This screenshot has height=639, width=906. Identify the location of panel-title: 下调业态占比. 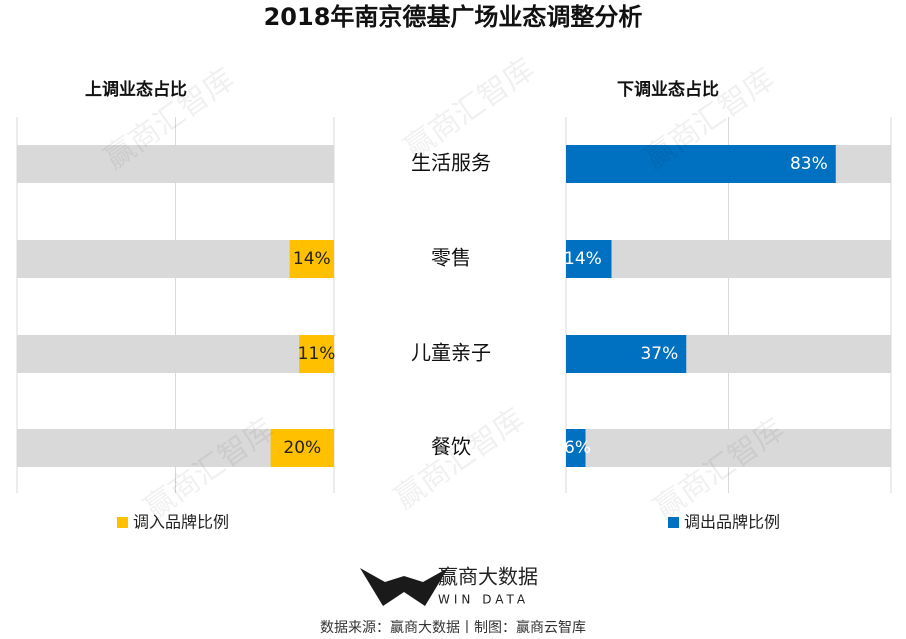
(668, 89).